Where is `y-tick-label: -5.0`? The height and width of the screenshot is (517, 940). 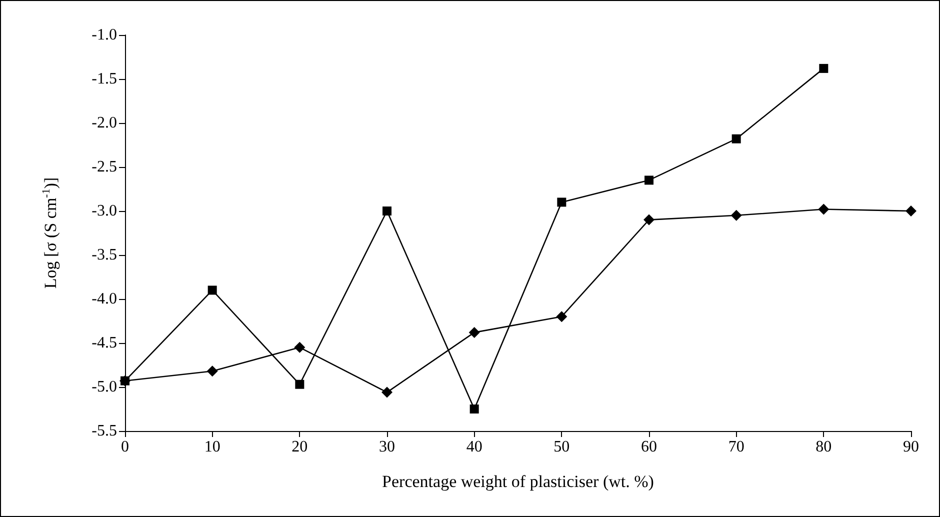
y-tick-label: -5.0 is located at coordinates (104, 387).